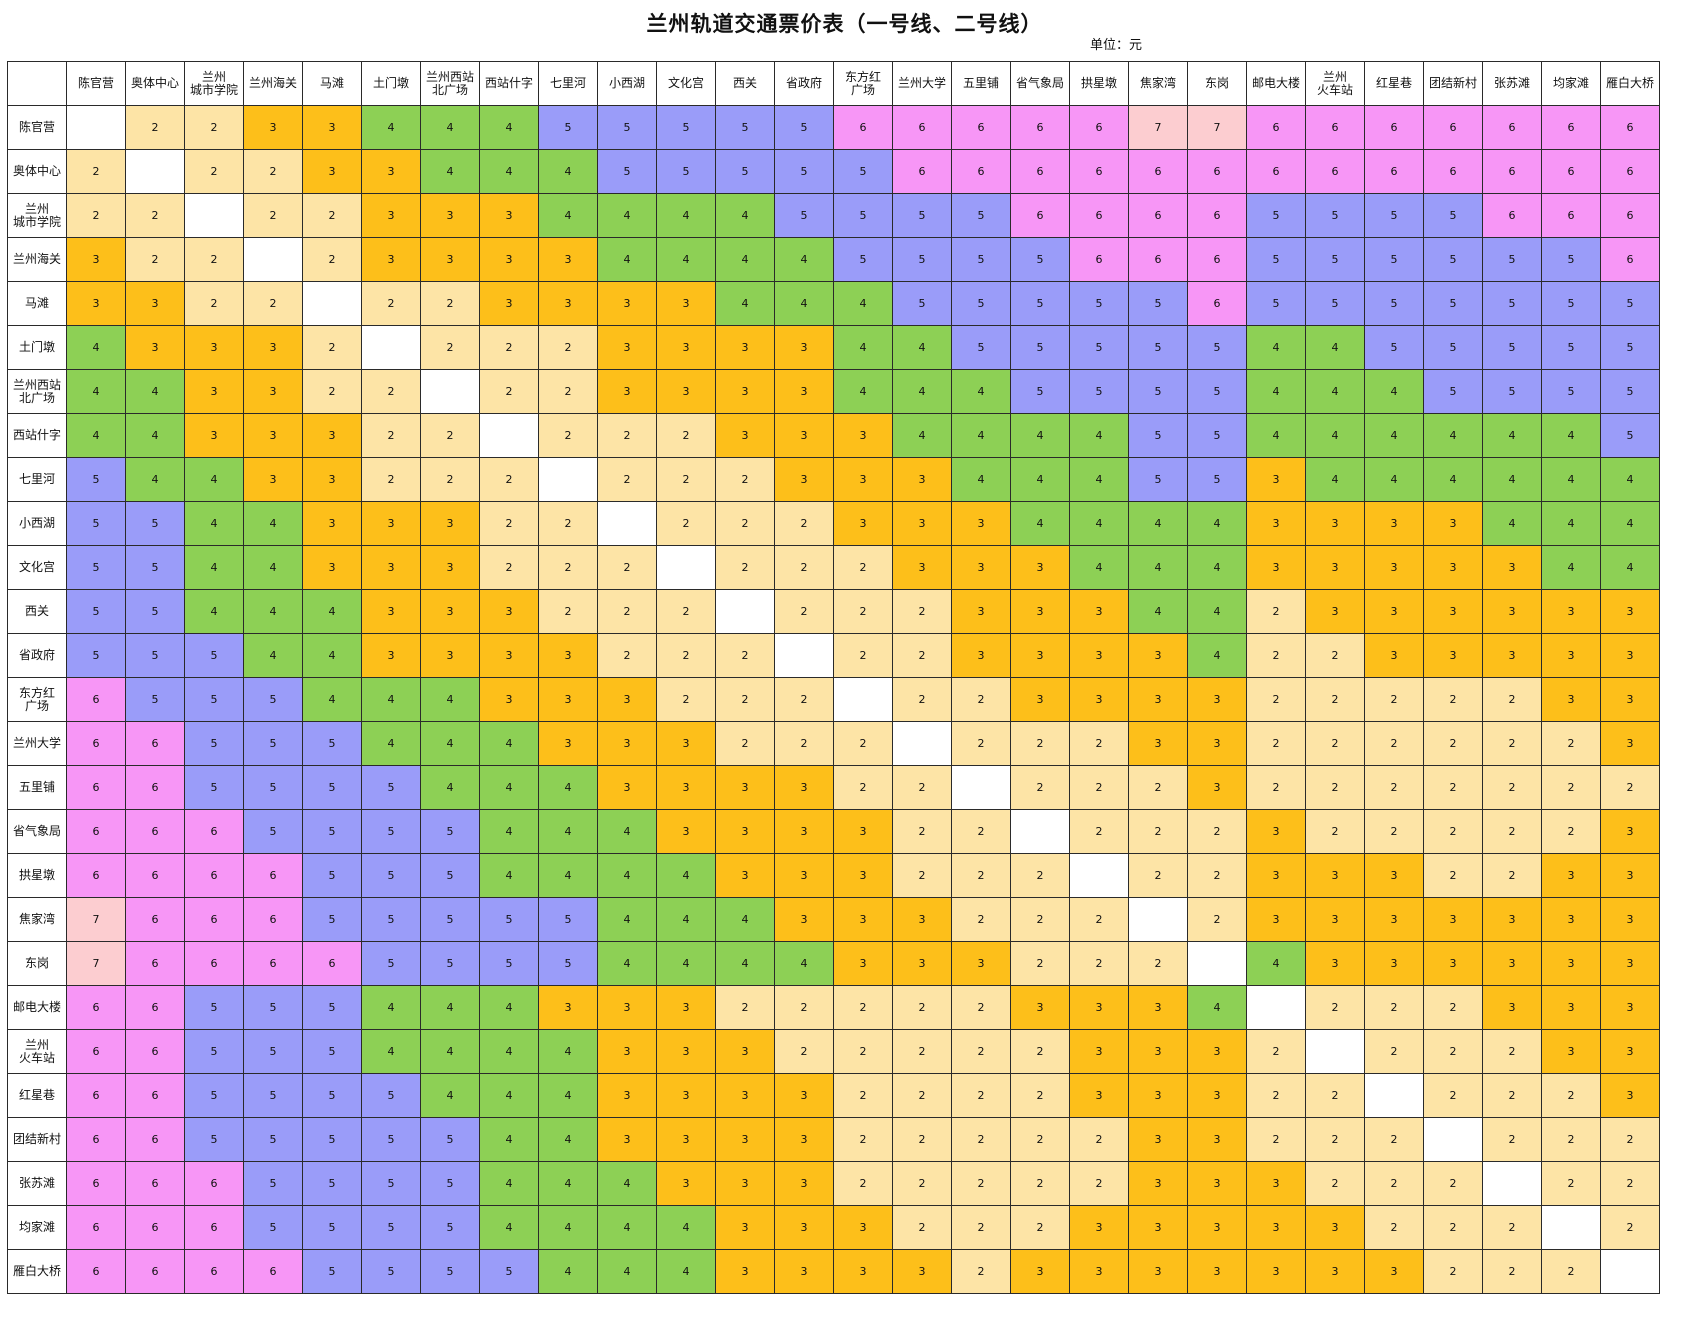 The height and width of the screenshot is (1320, 1689). What do you see at coordinates (36, 523) in the screenshot?
I see `station-name: 小西湖` at bounding box center [36, 523].